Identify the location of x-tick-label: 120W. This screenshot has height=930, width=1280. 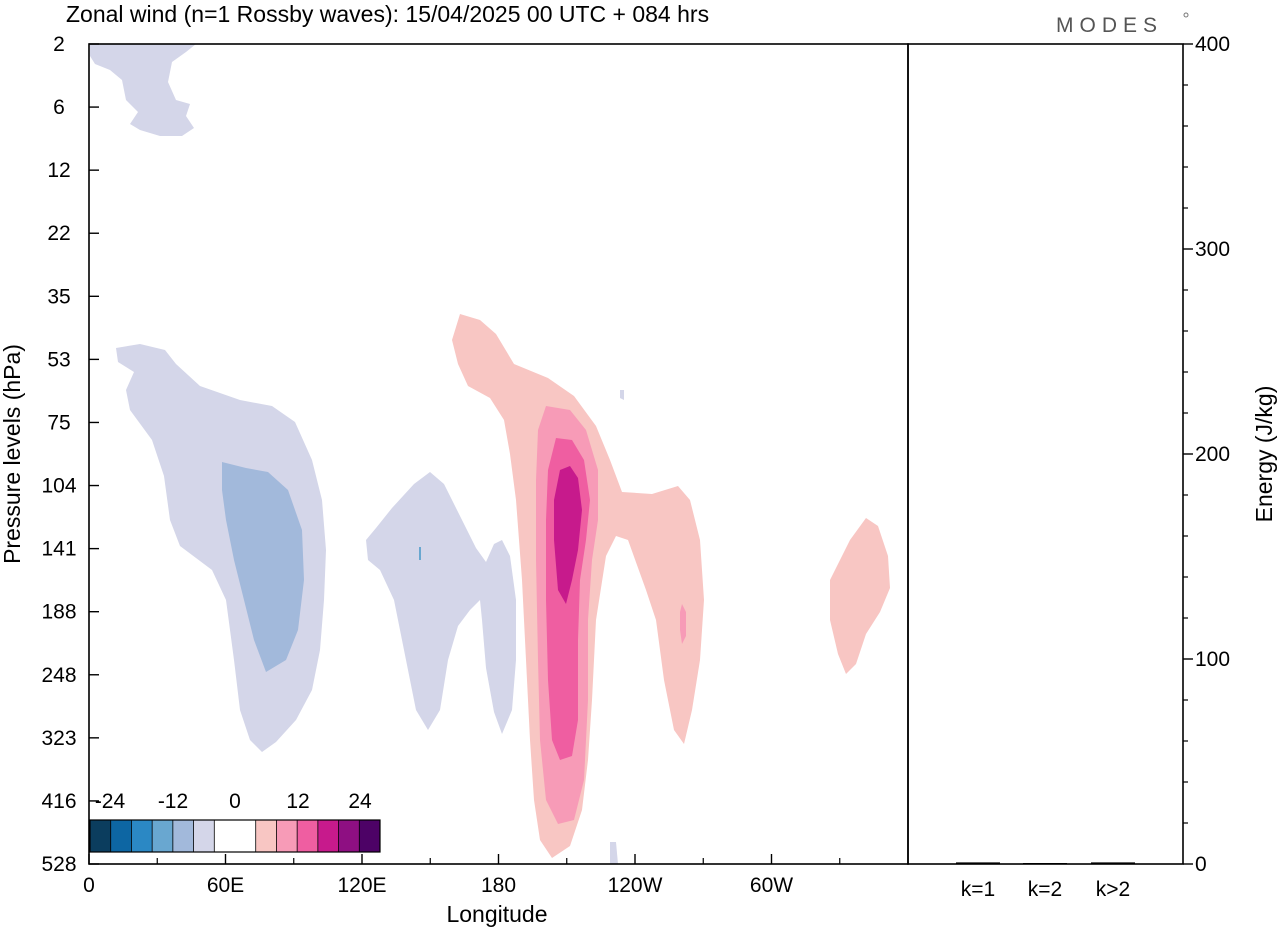
(635, 885).